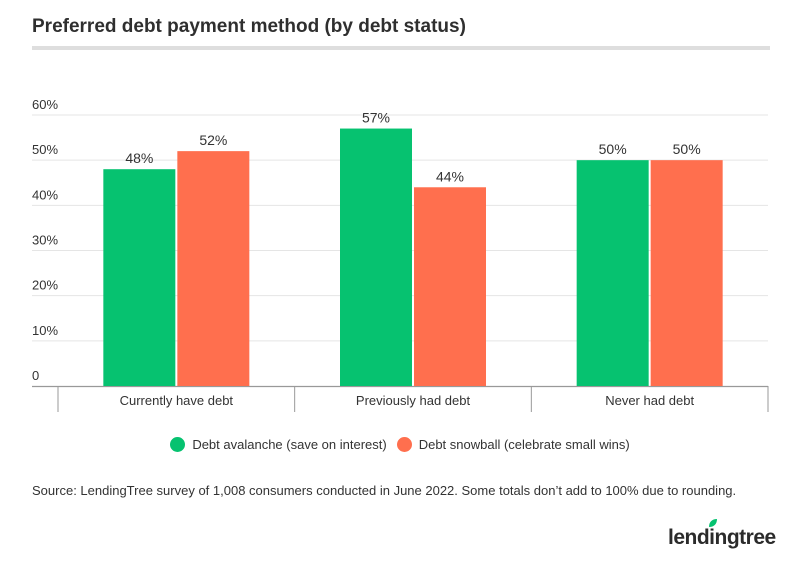  Describe the element at coordinates (289, 444) in the screenshot. I see `legend-label-avalanche: Debt avalanche (save on interest)` at that location.